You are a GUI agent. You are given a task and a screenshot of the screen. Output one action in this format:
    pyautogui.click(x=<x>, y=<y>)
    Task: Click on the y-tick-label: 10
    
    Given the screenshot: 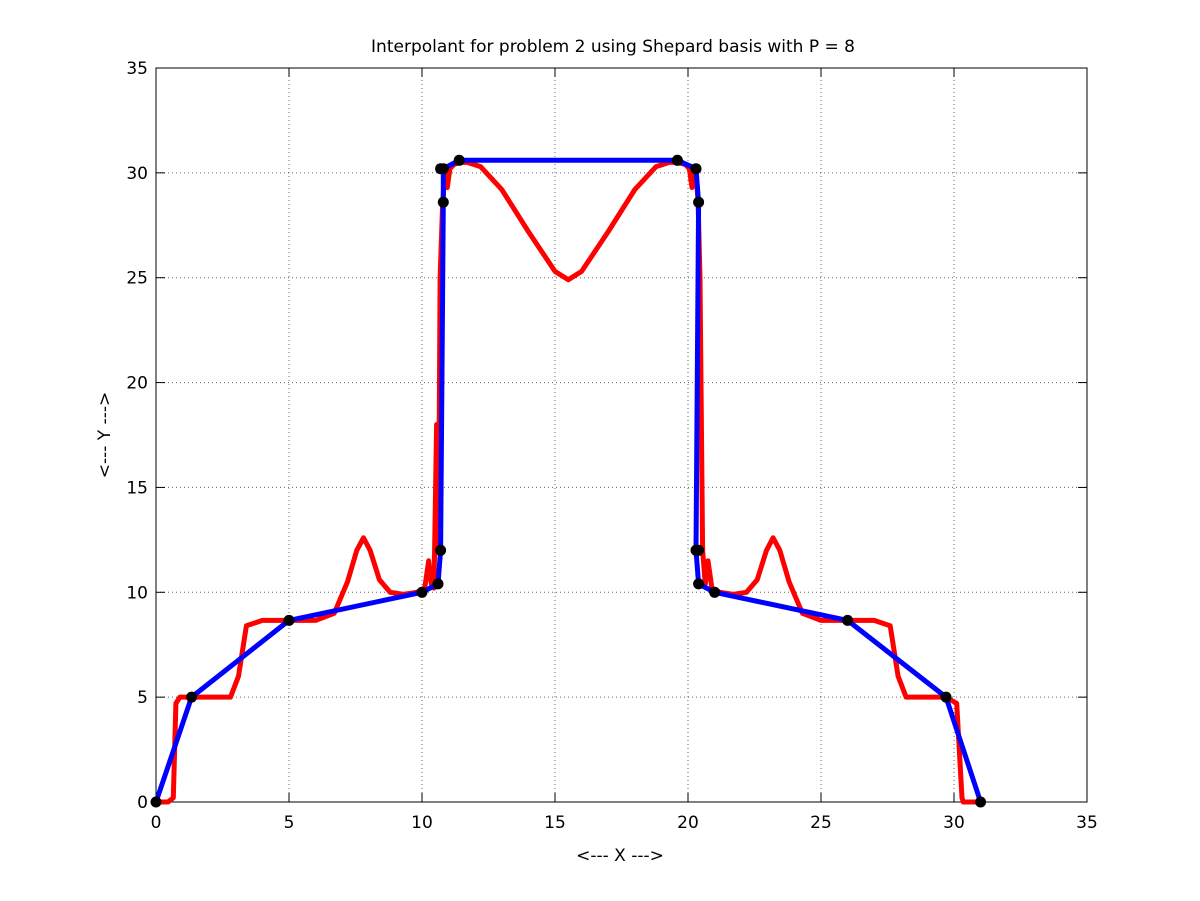 What is the action you would take?
    pyautogui.click(x=137, y=593)
    